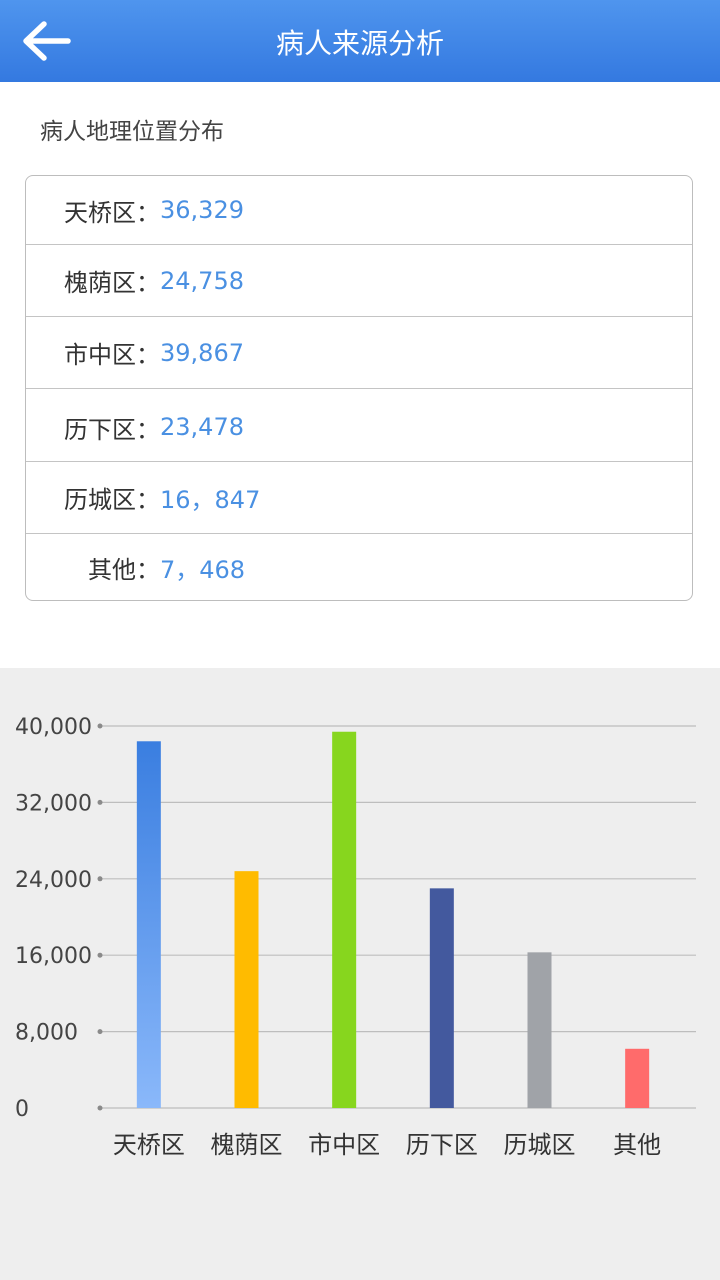  I want to click on back-button, so click(46, 41).